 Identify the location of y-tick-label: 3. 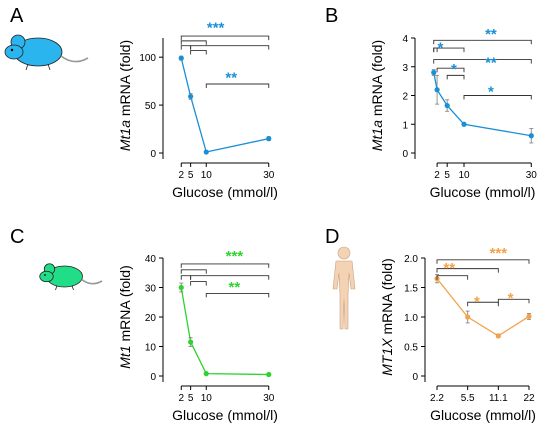
(405, 68).